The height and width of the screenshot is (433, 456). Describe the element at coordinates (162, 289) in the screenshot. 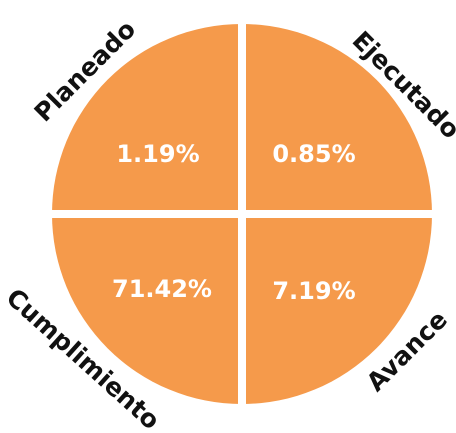

I see `value: 71.42%` at that location.